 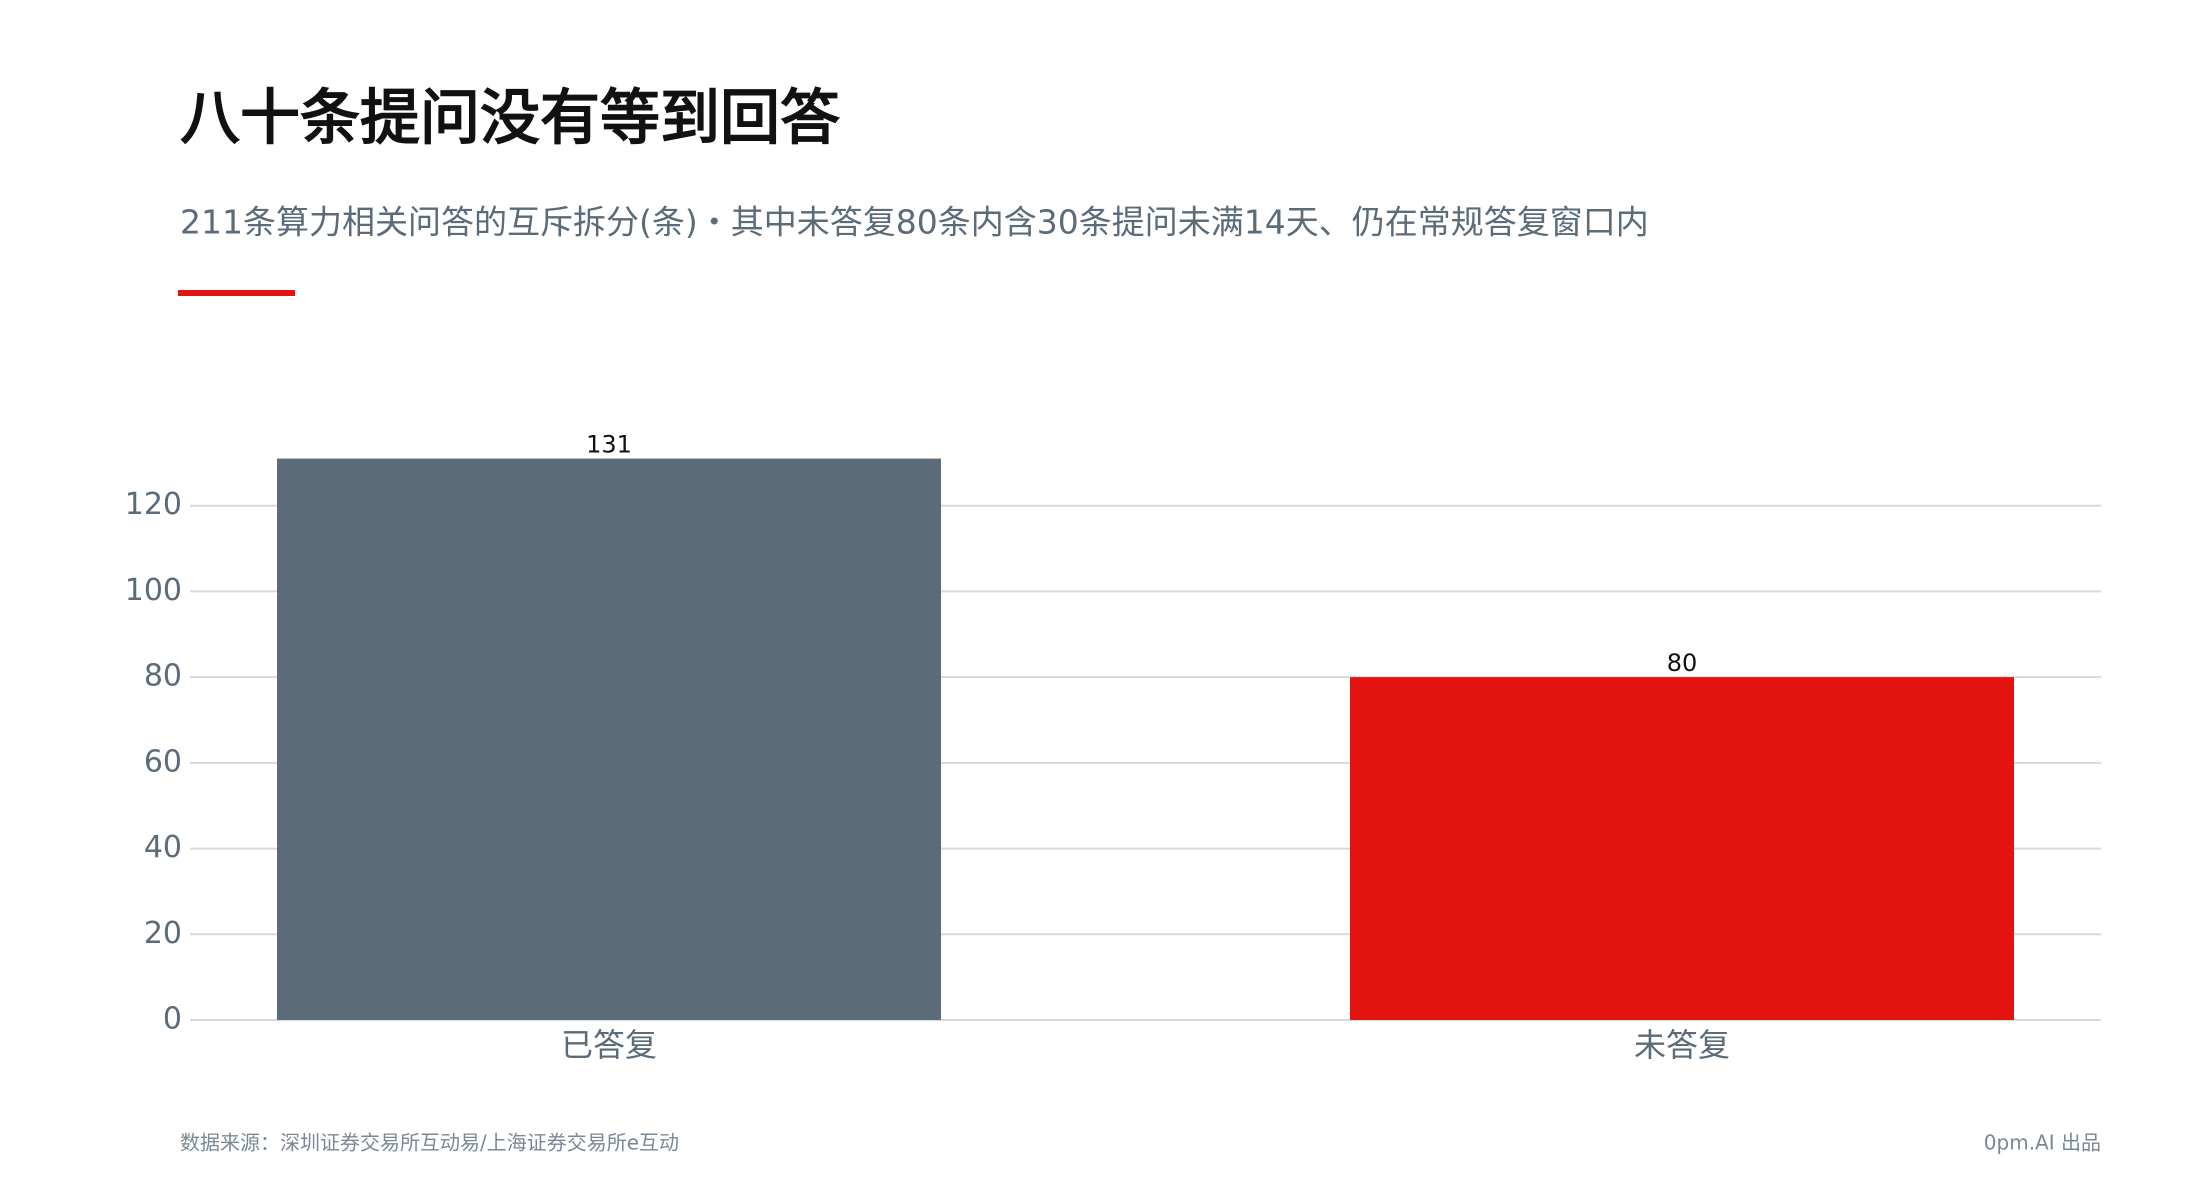 What do you see at coordinates (236, 293) in the screenshot?
I see `accent-rule` at bounding box center [236, 293].